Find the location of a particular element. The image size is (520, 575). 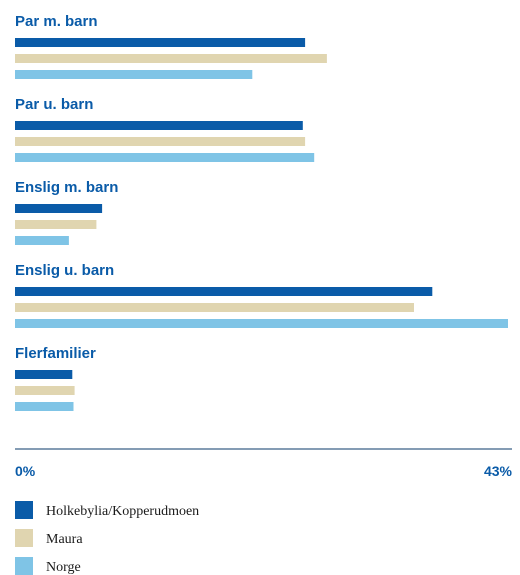

tick-label-max: 43% is located at coordinates (498, 471).